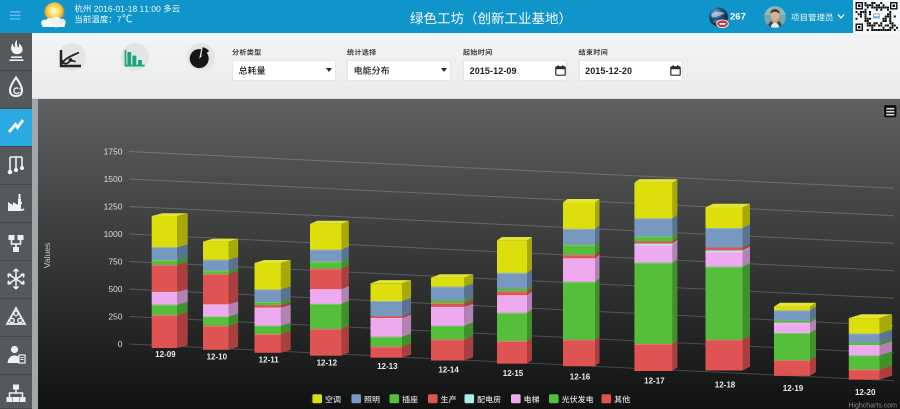 The height and width of the screenshot is (409, 900). What do you see at coordinates (113, 151) in the screenshot?
I see `svg-text: 1750` at bounding box center [113, 151].